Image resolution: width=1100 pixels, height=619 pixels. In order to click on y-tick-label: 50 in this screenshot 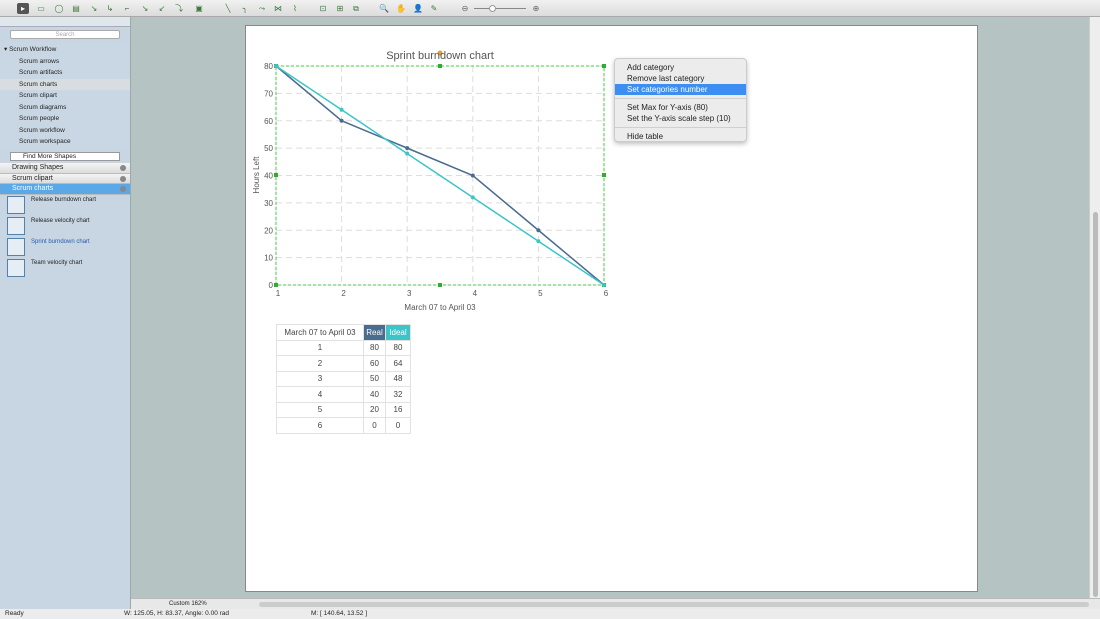, I will do `click(268, 148)`.